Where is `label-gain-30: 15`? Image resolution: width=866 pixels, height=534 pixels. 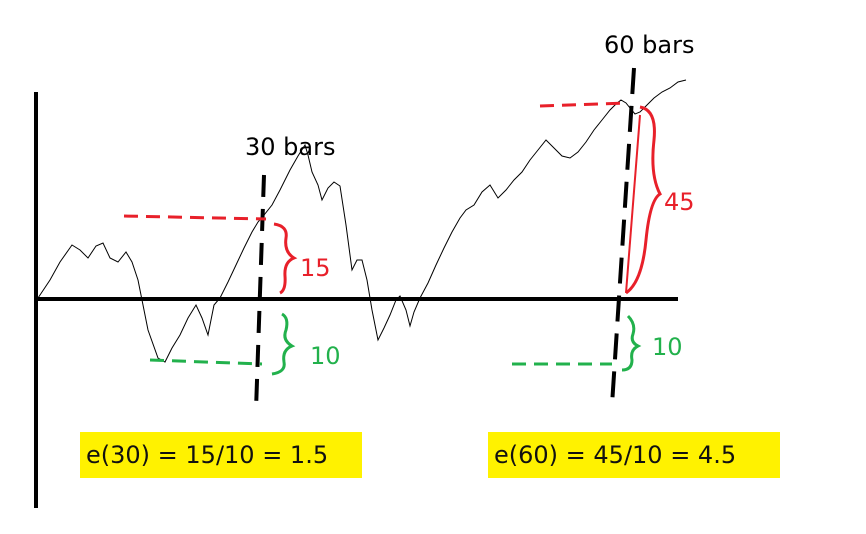
label-gain-30: 15 is located at coordinates (315, 268).